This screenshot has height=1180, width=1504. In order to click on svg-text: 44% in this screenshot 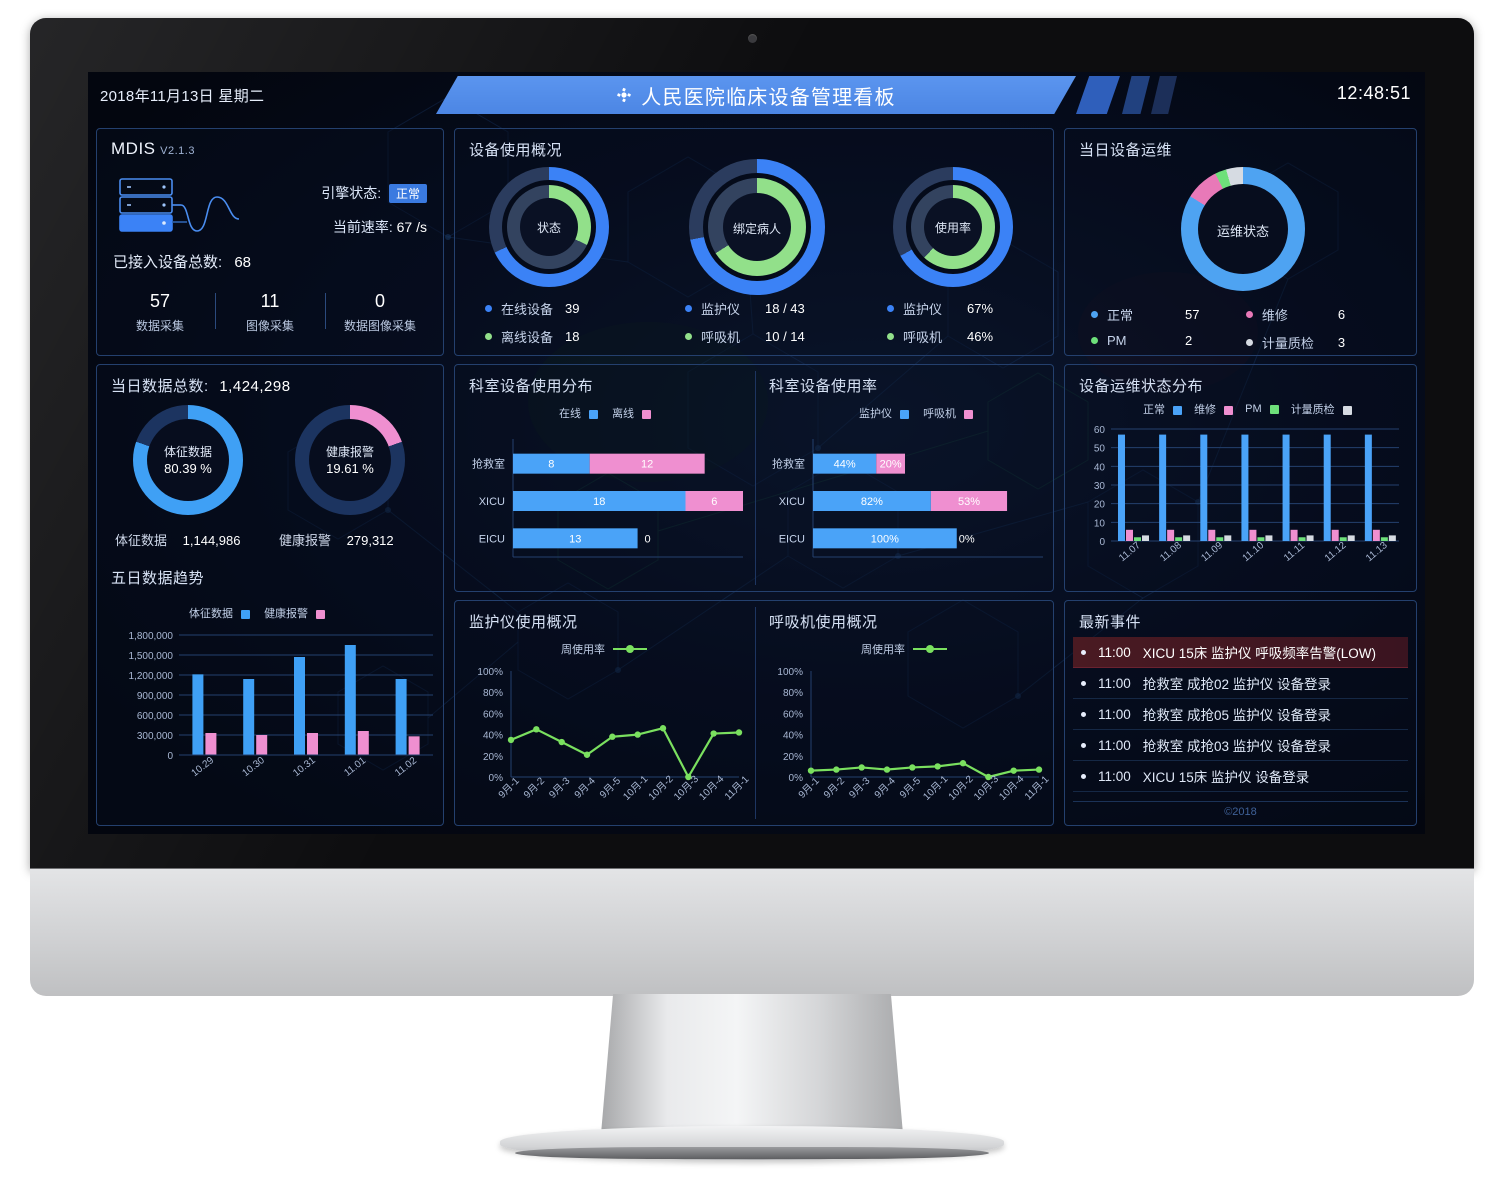, I will do `click(845, 465)`.